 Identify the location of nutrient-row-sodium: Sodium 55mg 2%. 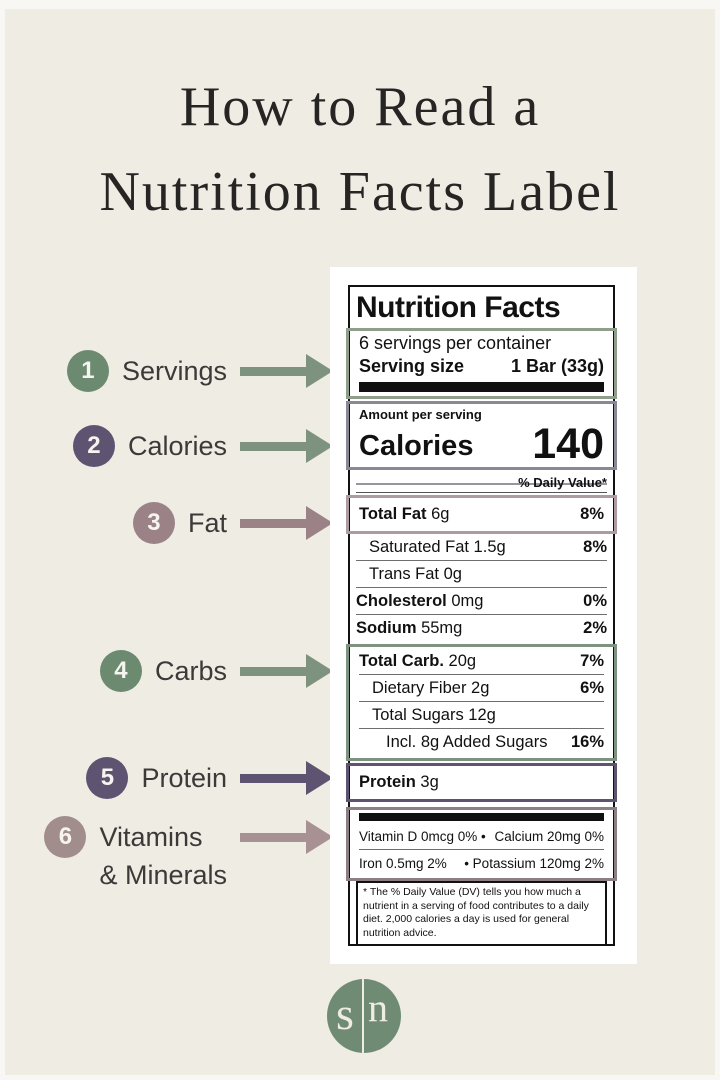
(481, 628).